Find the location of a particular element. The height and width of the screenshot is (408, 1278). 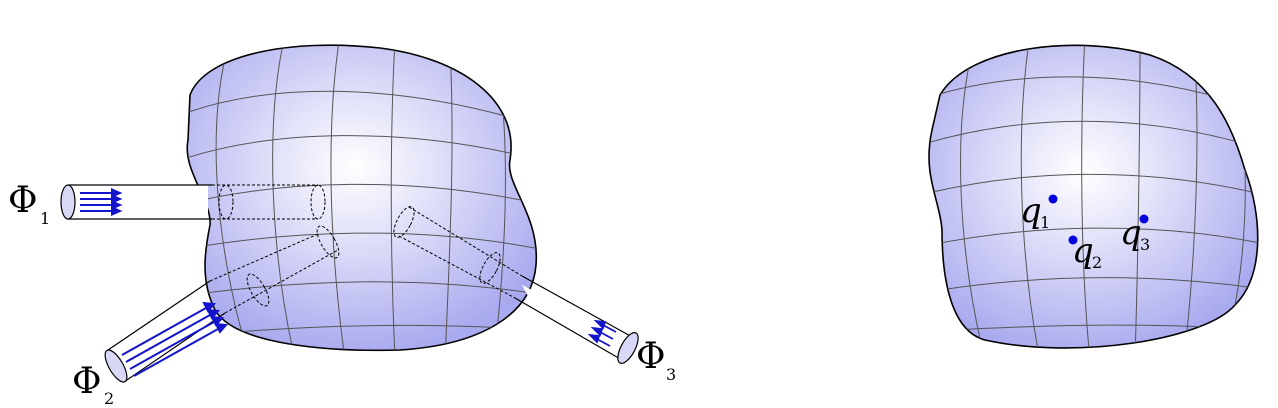

flux-label-1-symbol: Φ is located at coordinates (23, 200).